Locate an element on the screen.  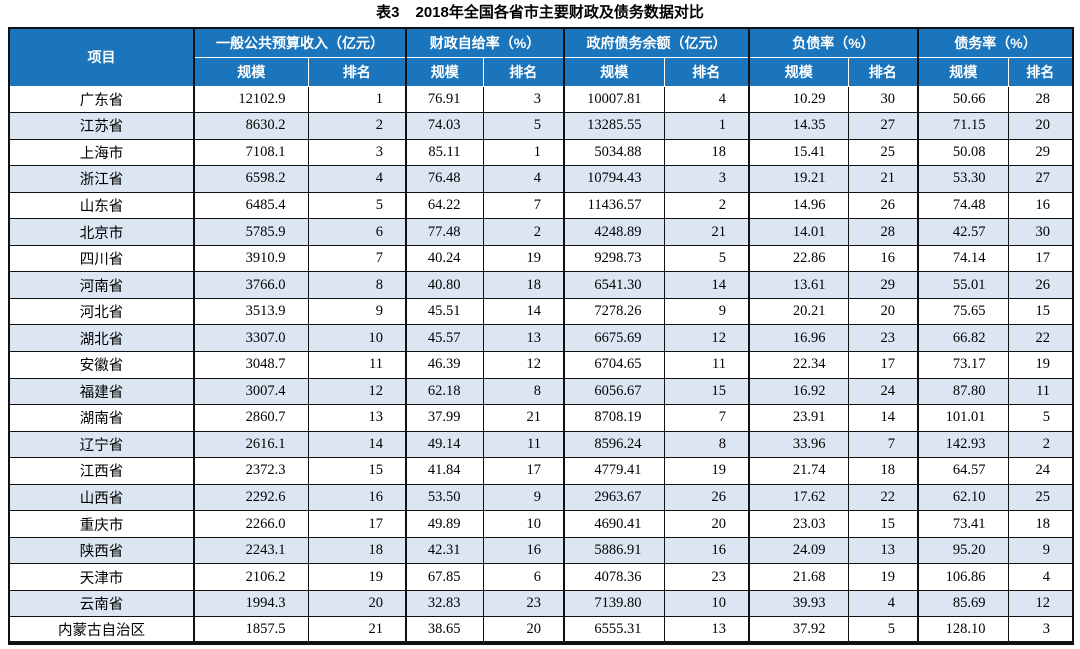
value-cell: 5886.91 is located at coordinates (614, 550).